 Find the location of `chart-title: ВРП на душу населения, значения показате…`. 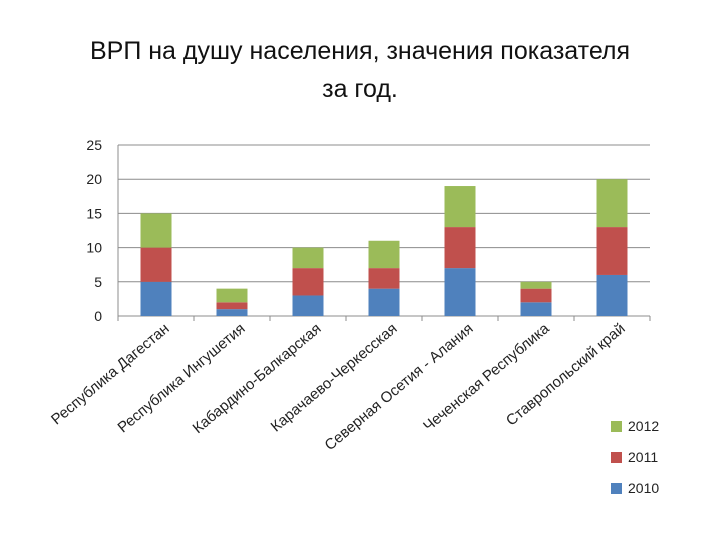

chart-title: ВРП на душу населения, значения показате… is located at coordinates (360, 70).